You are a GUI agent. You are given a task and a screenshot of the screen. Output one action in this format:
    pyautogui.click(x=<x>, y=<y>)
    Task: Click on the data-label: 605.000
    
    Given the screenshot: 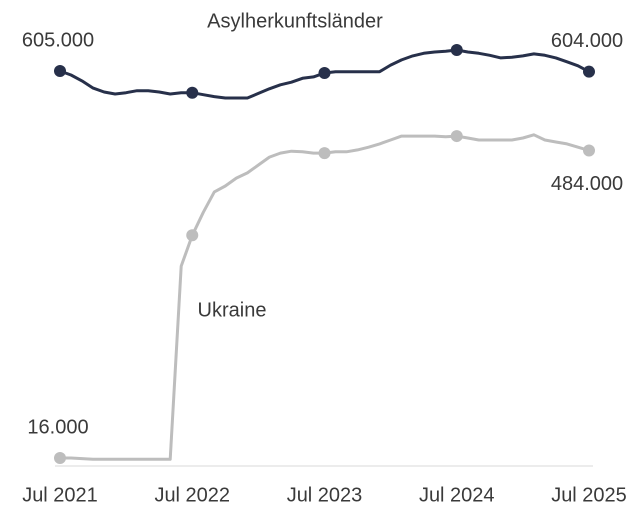 What is the action you would take?
    pyautogui.click(x=58, y=40)
    